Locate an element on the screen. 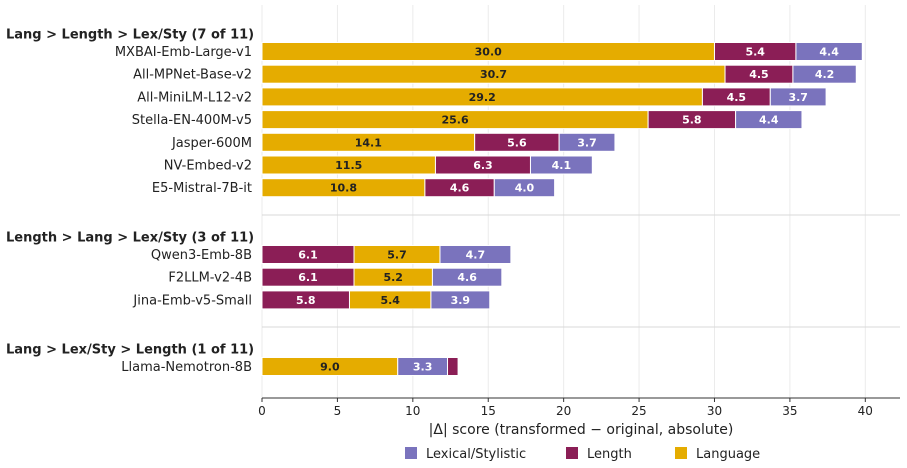 The image size is (907, 468). bar-value-label: 30.7 is located at coordinates (493, 74).